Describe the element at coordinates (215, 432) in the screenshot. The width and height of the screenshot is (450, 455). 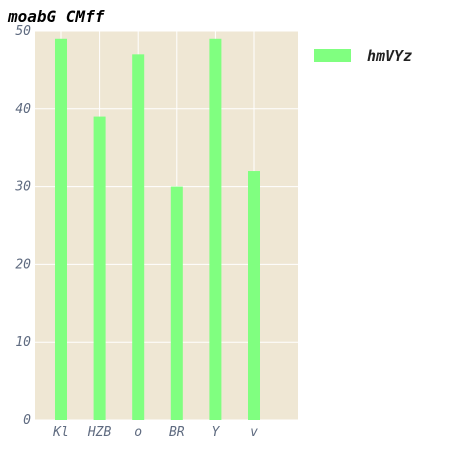
I see `x-tick-label: Y` at that location.